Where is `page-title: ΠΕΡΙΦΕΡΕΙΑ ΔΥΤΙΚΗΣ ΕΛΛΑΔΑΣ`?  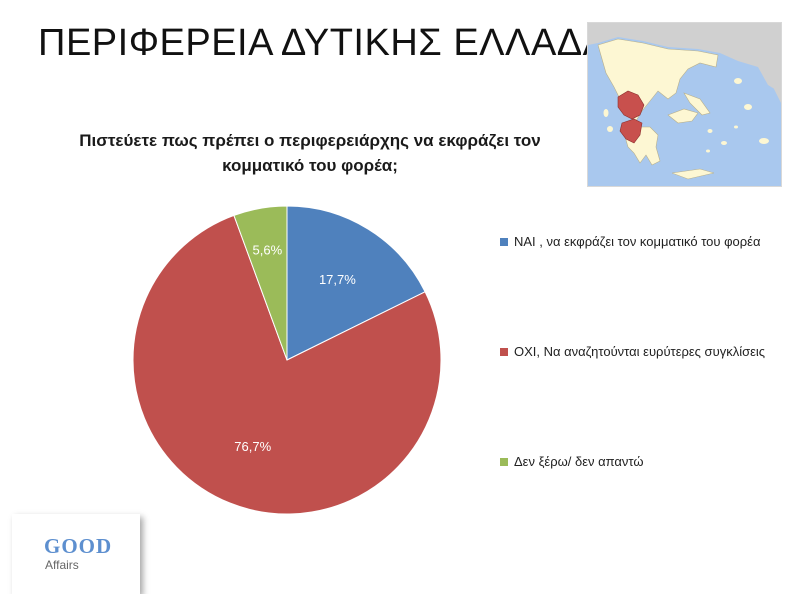 page-title: ΠΕΡΙΦΕΡΕΙΑ ΔΥΤΙΚΗΣ ΕΛΛΑΔΑΣ is located at coordinates (335, 43).